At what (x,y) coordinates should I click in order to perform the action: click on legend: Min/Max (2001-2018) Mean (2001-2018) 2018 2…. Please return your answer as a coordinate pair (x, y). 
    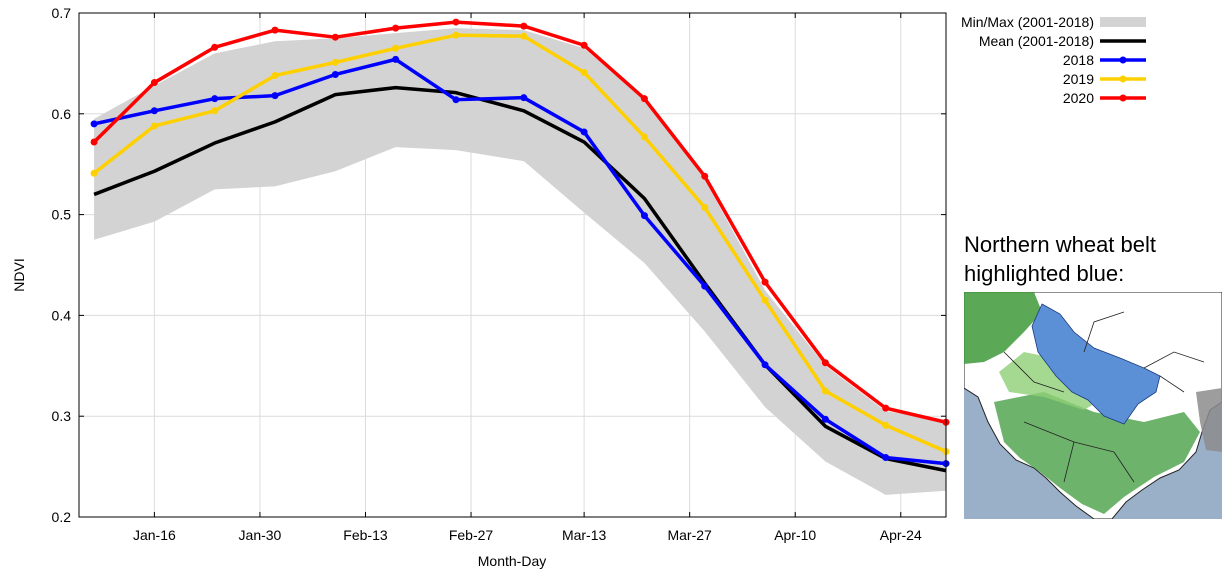
    Looking at the image, I should click on (1053, 60).